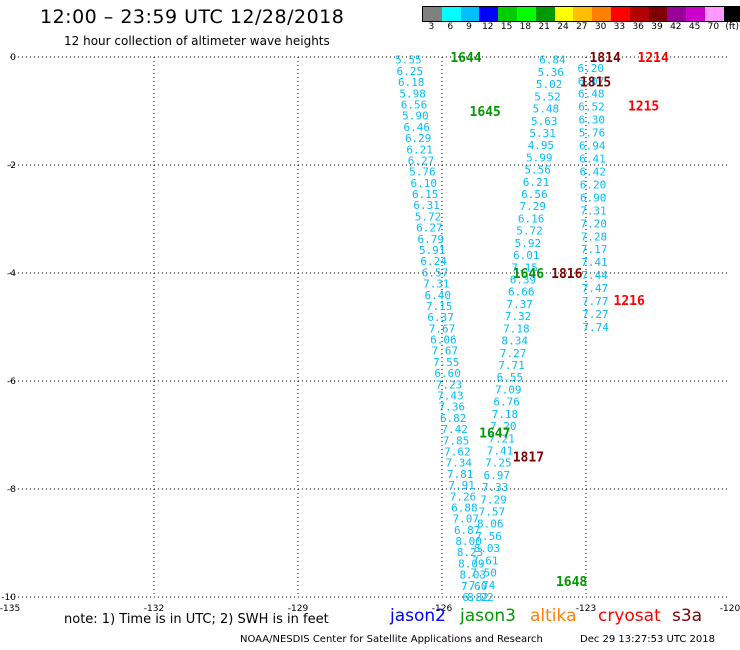  Describe the element at coordinates (490, 524) in the screenshot. I see `wave-height-label: 8.06` at that location.